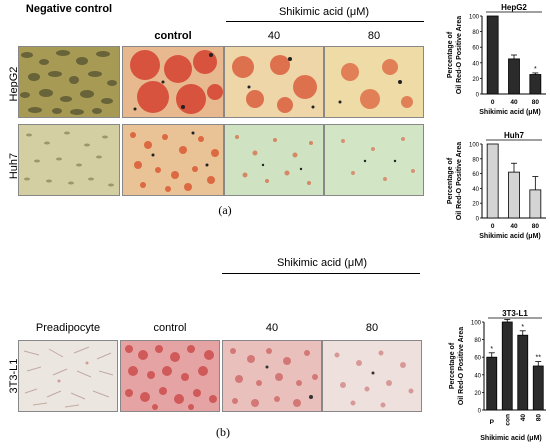  Describe the element at coordinates (322, 263) in the screenshot. I see `treatment-label-b: Shikimic acid (μM)` at that location.